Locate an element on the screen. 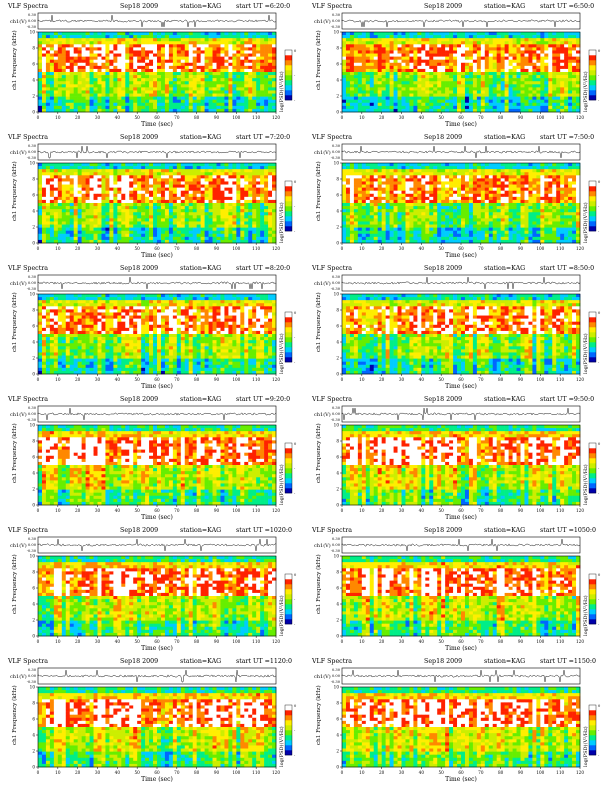 The height and width of the screenshot is (792, 612). amplitude-axis-label: ch1(V) is located at coordinates (322, 152).